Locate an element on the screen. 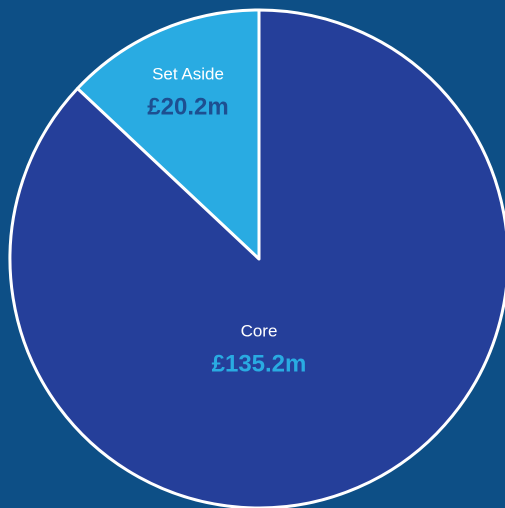 The width and height of the screenshot is (505, 508). value-label: £135.2m is located at coordinates (259, 363).